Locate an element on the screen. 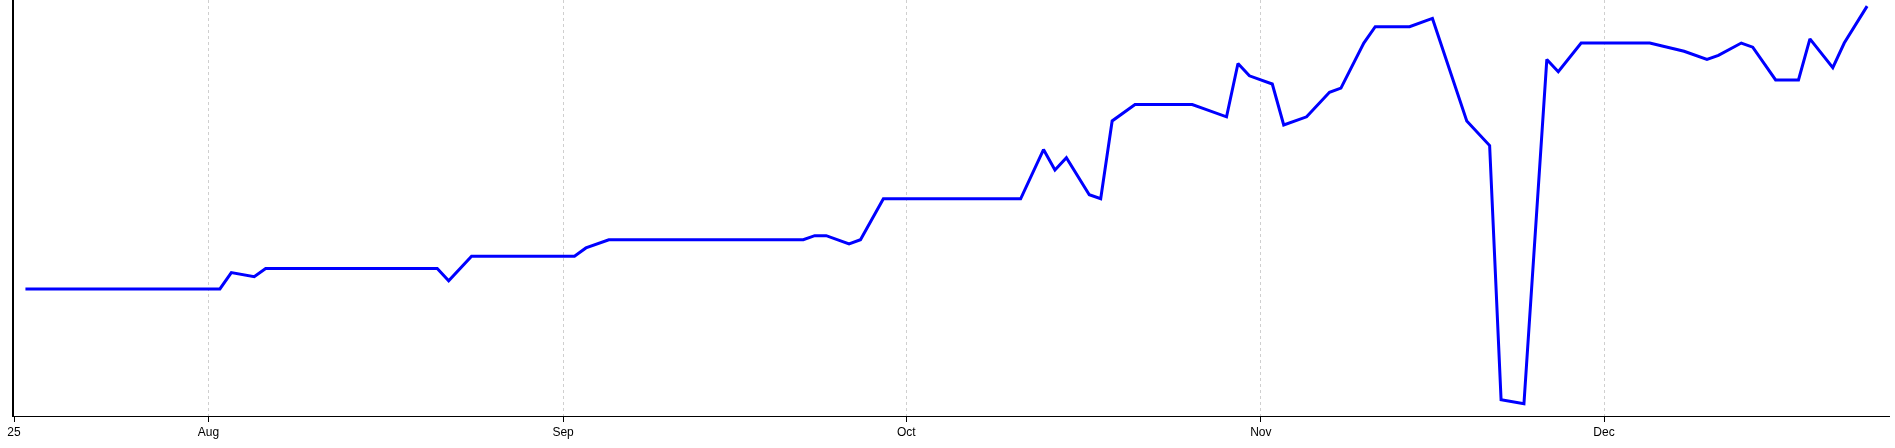 This screenshot has width=1895, height=448. x-tick-label: Sep is located at coordinates (563, 432).